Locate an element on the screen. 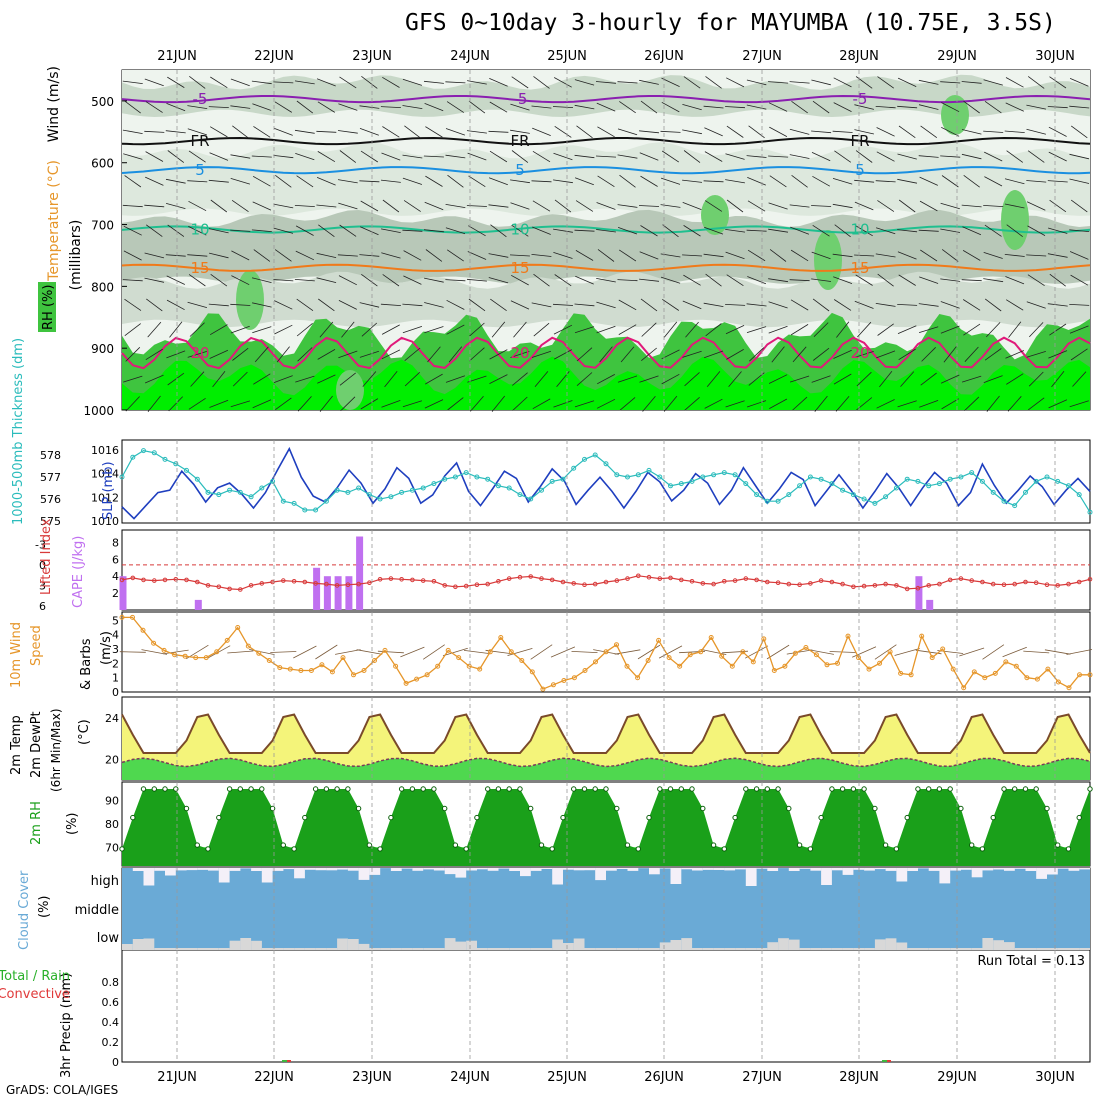  cape-axis-label: CAPE (J/kg) is located at coordinates (78, 572).